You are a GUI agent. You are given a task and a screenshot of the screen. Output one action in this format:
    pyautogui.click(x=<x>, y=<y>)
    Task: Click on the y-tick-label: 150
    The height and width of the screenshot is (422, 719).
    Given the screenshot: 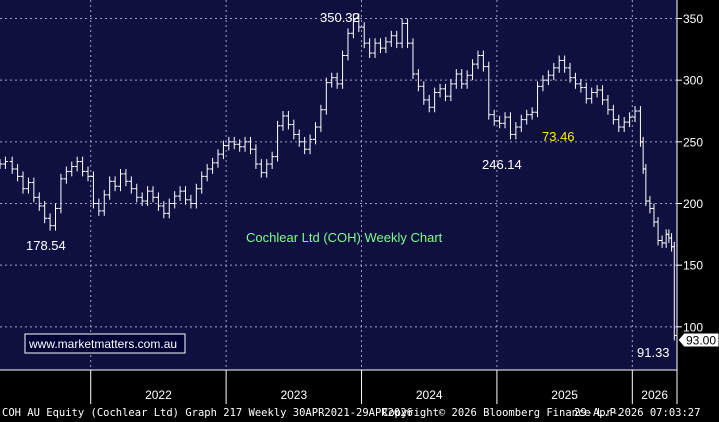 What is the action you would take?
    pyautogui.click(x=693, y=266)
    